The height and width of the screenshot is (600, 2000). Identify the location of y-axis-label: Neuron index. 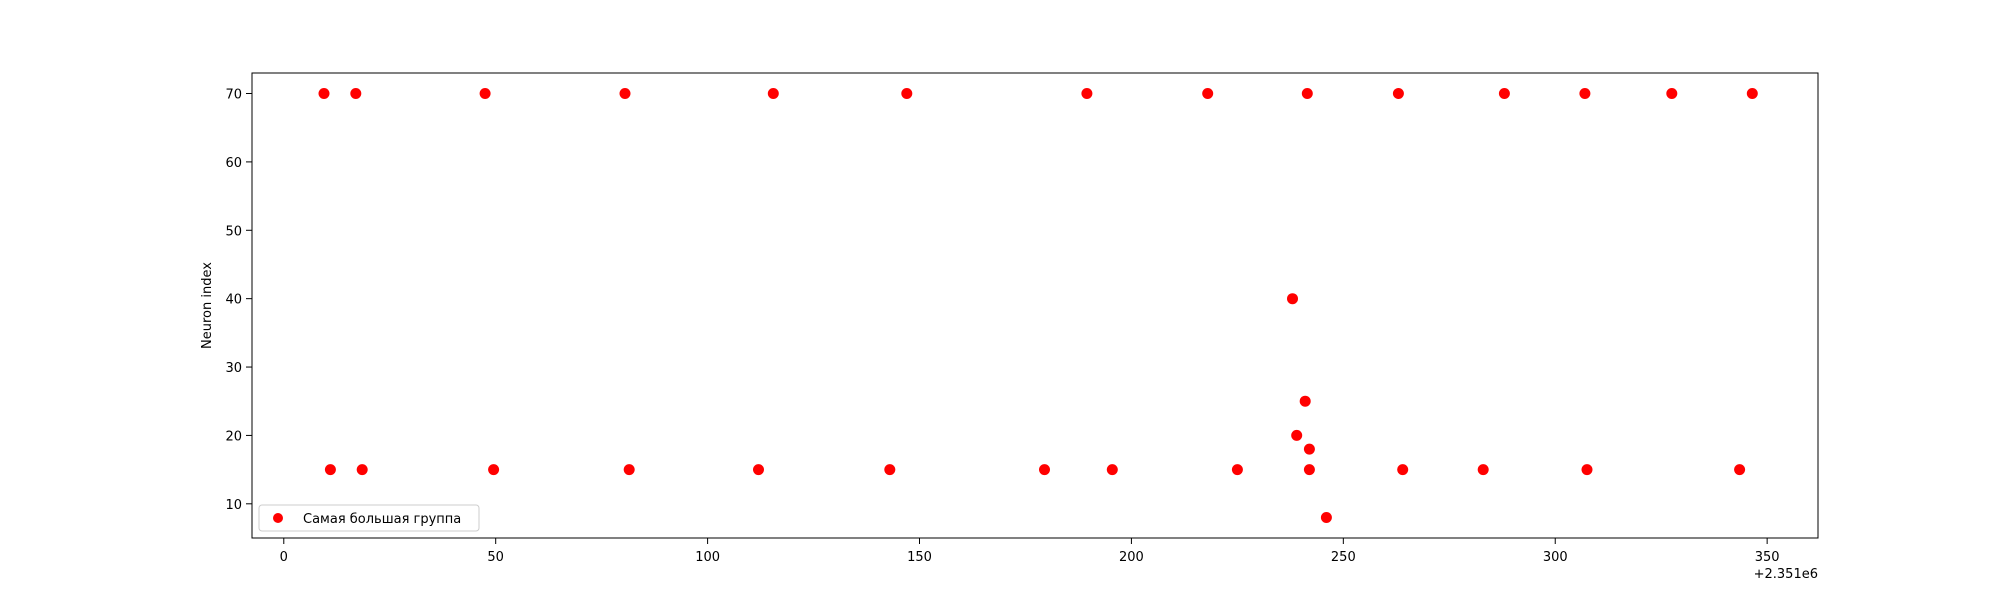
(207, 305).